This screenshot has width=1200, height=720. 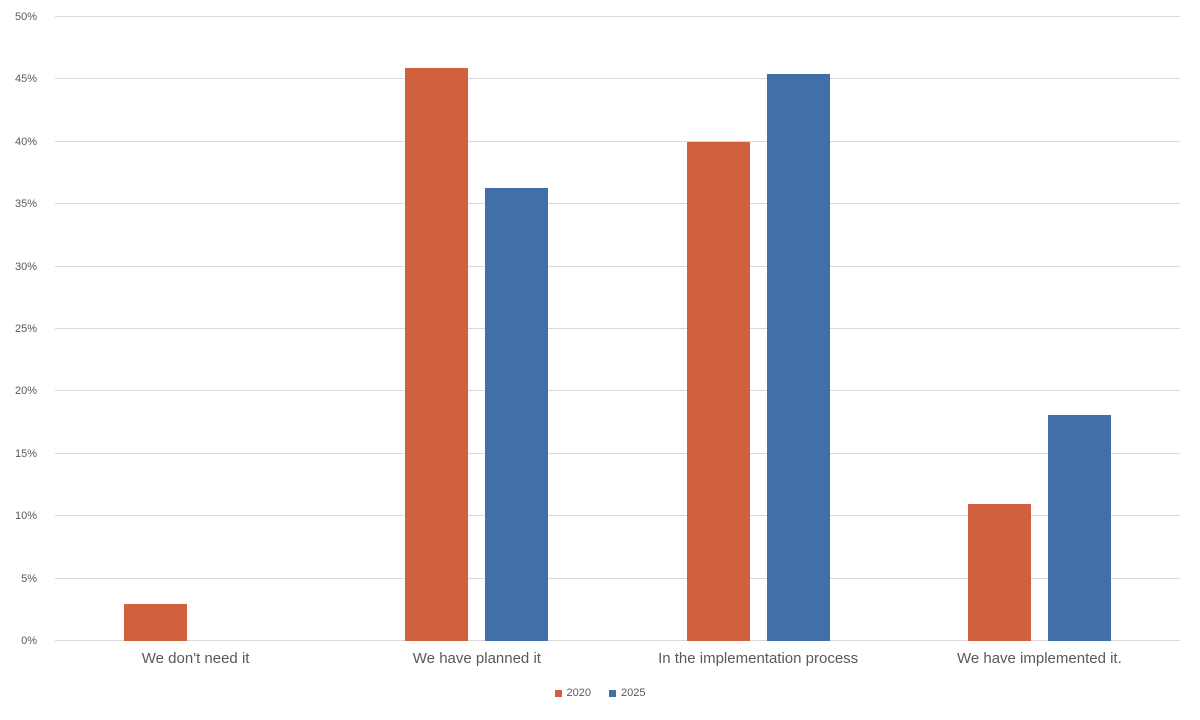 What do you see at coordinates (558, 693) in the screenshot?
I see `legend-swatch-2020` at bounding box center [558, 693].